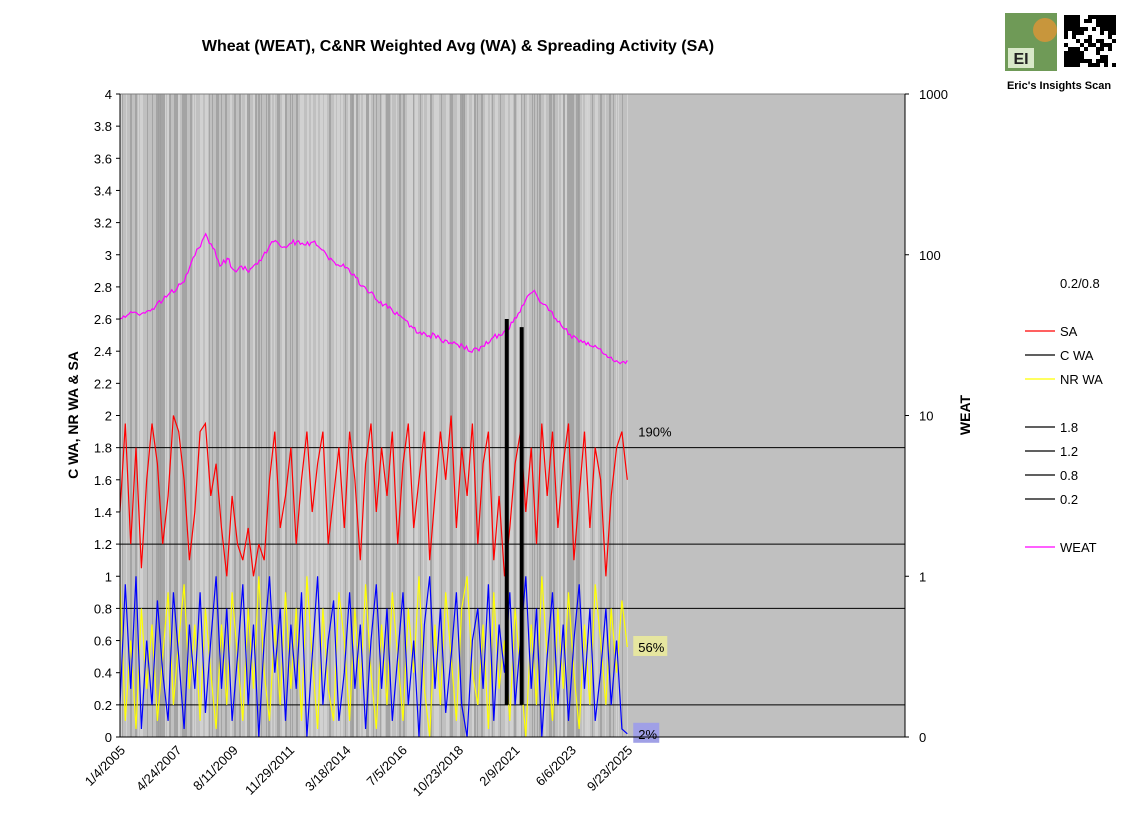  I want to click on y-tick-label: 3.4, so click(103, 190).